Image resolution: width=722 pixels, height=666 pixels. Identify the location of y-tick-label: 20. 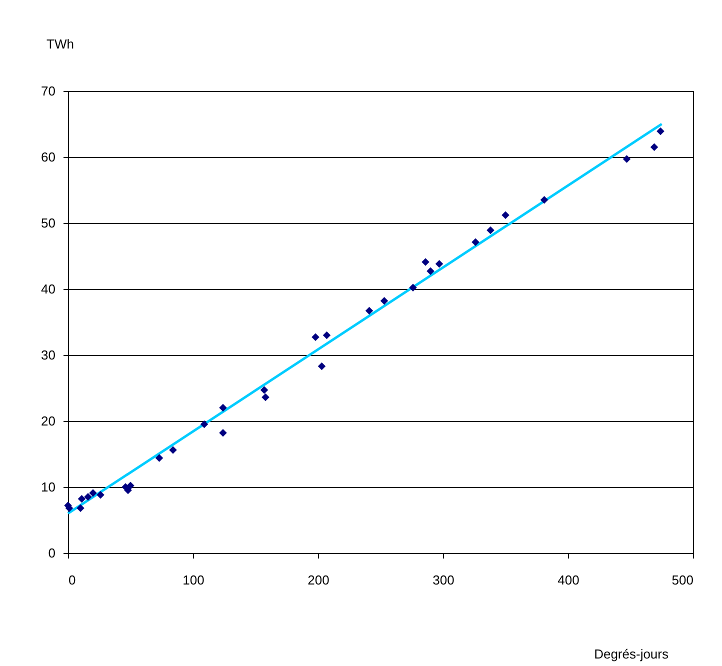
(48, 421).